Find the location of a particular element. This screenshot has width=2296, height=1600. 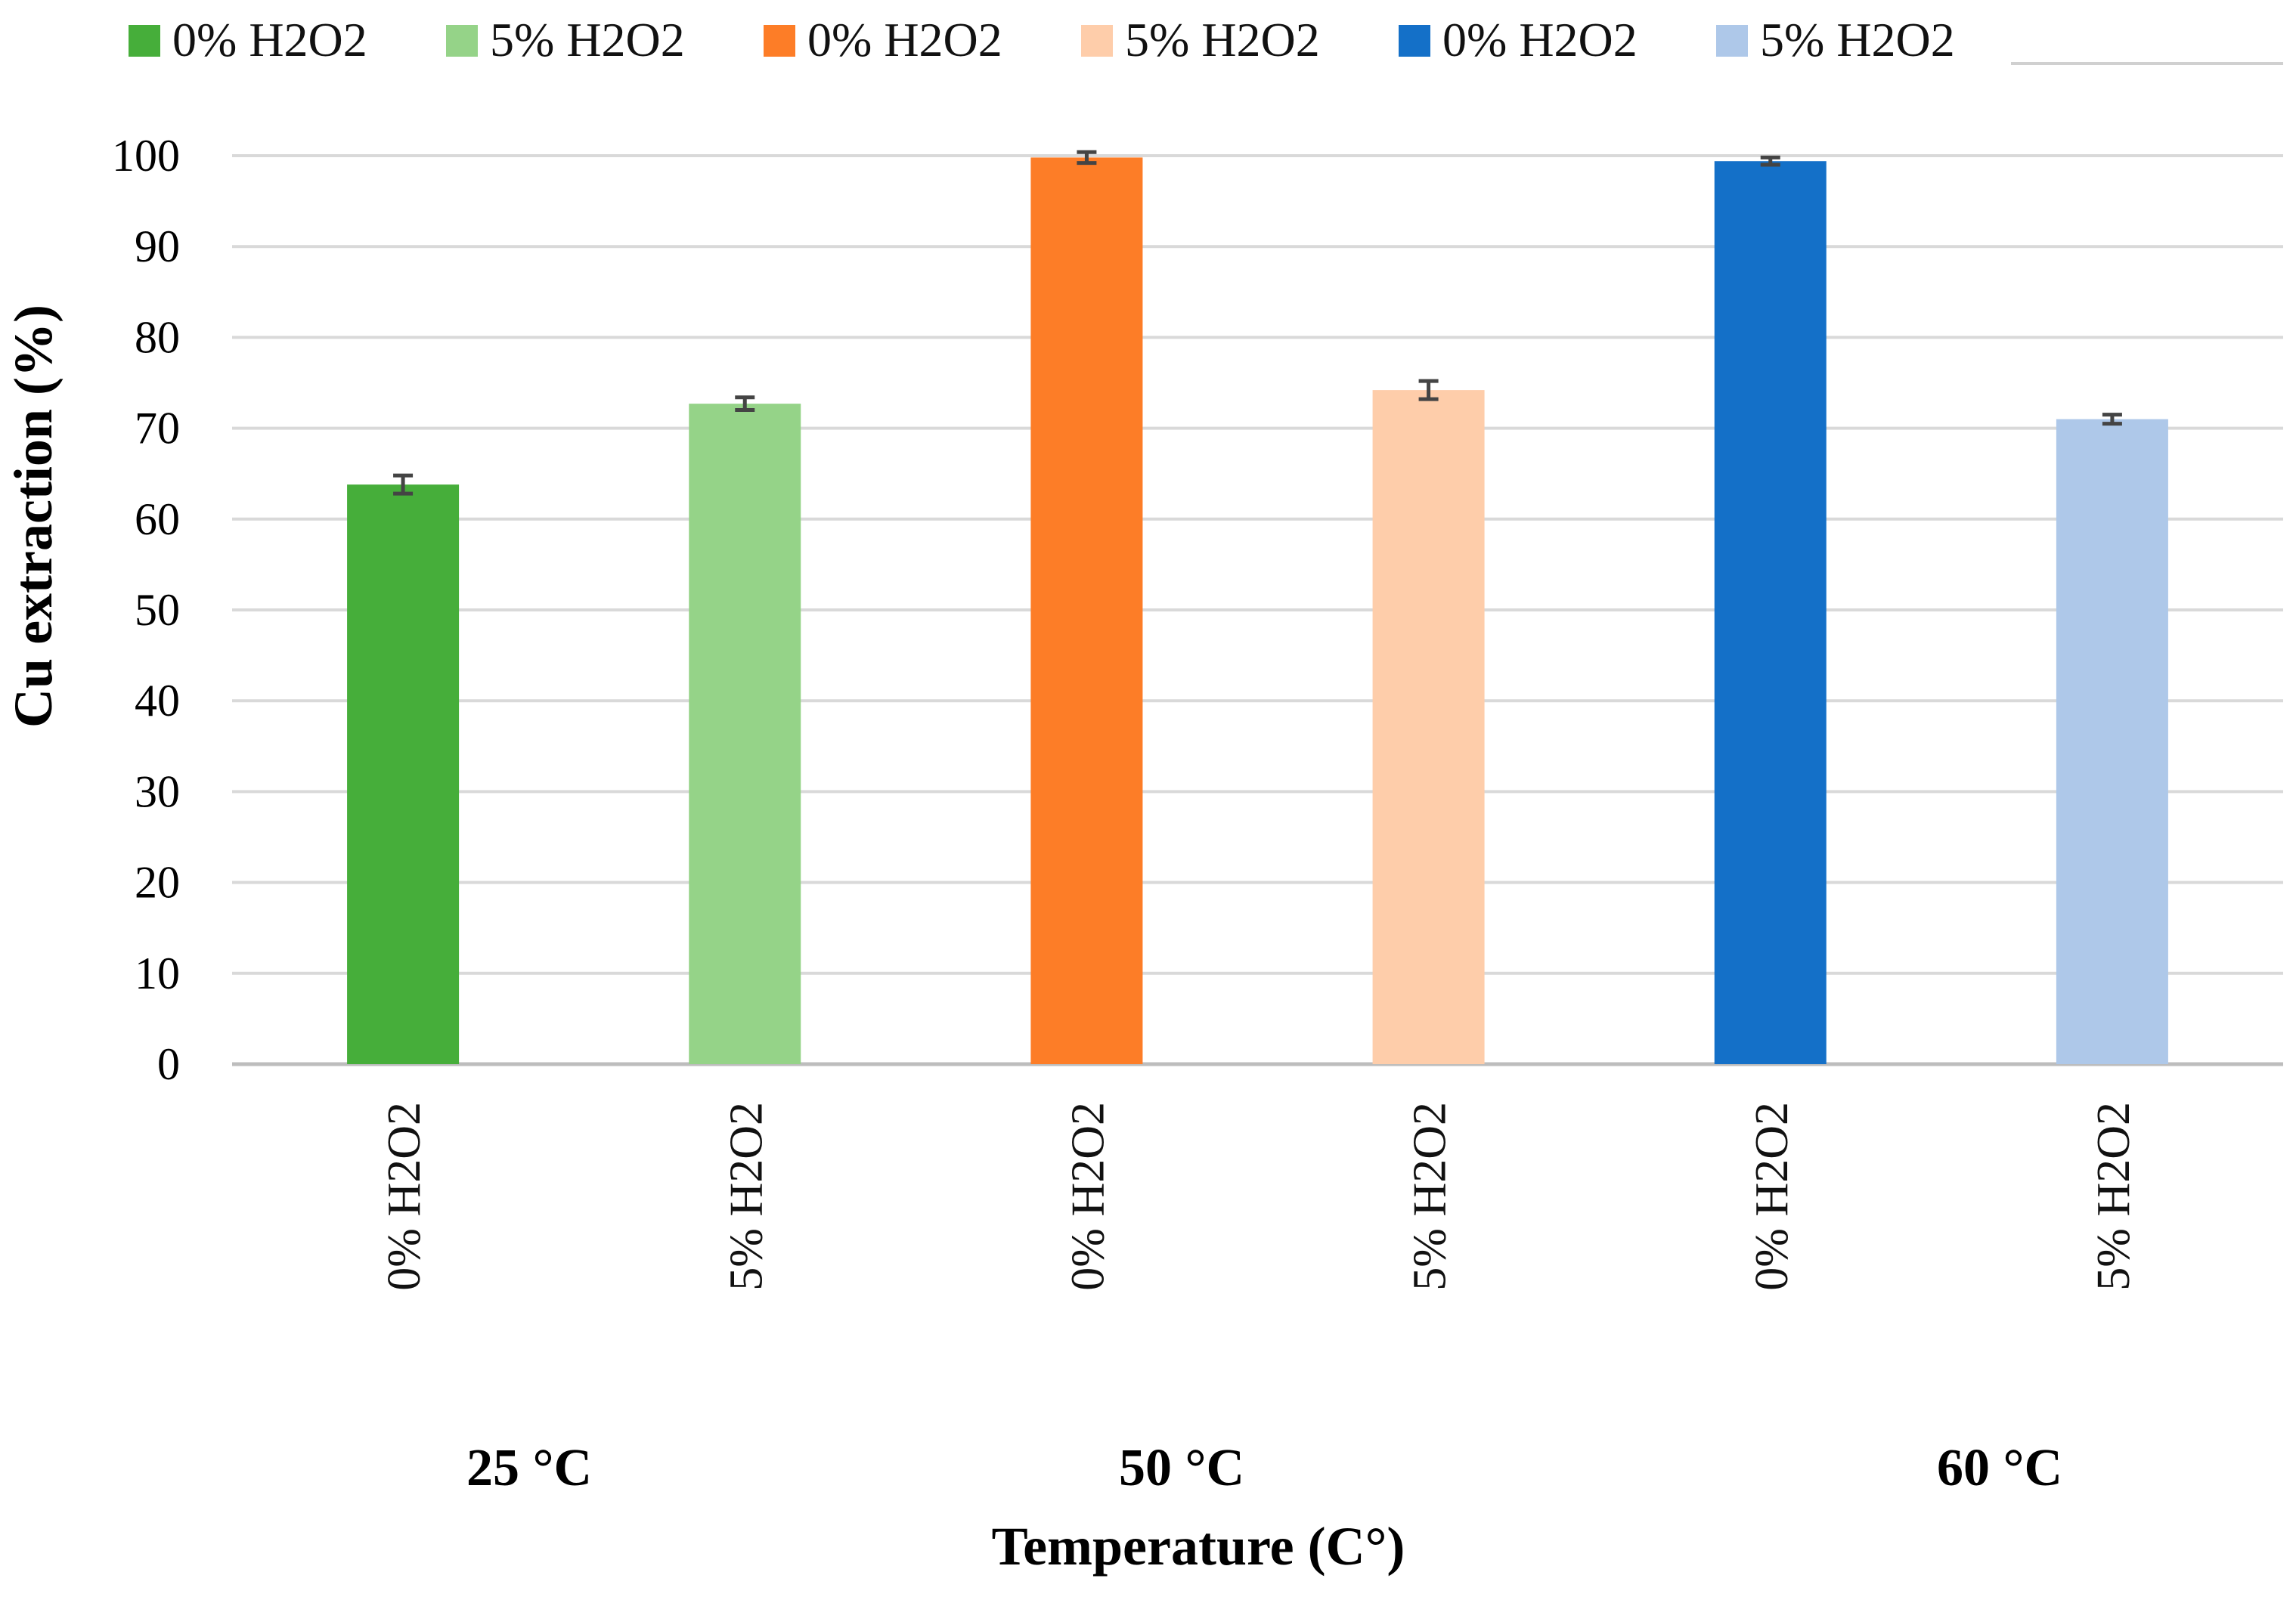

y-tick-label: 30 is located at coordinates (157, 791).